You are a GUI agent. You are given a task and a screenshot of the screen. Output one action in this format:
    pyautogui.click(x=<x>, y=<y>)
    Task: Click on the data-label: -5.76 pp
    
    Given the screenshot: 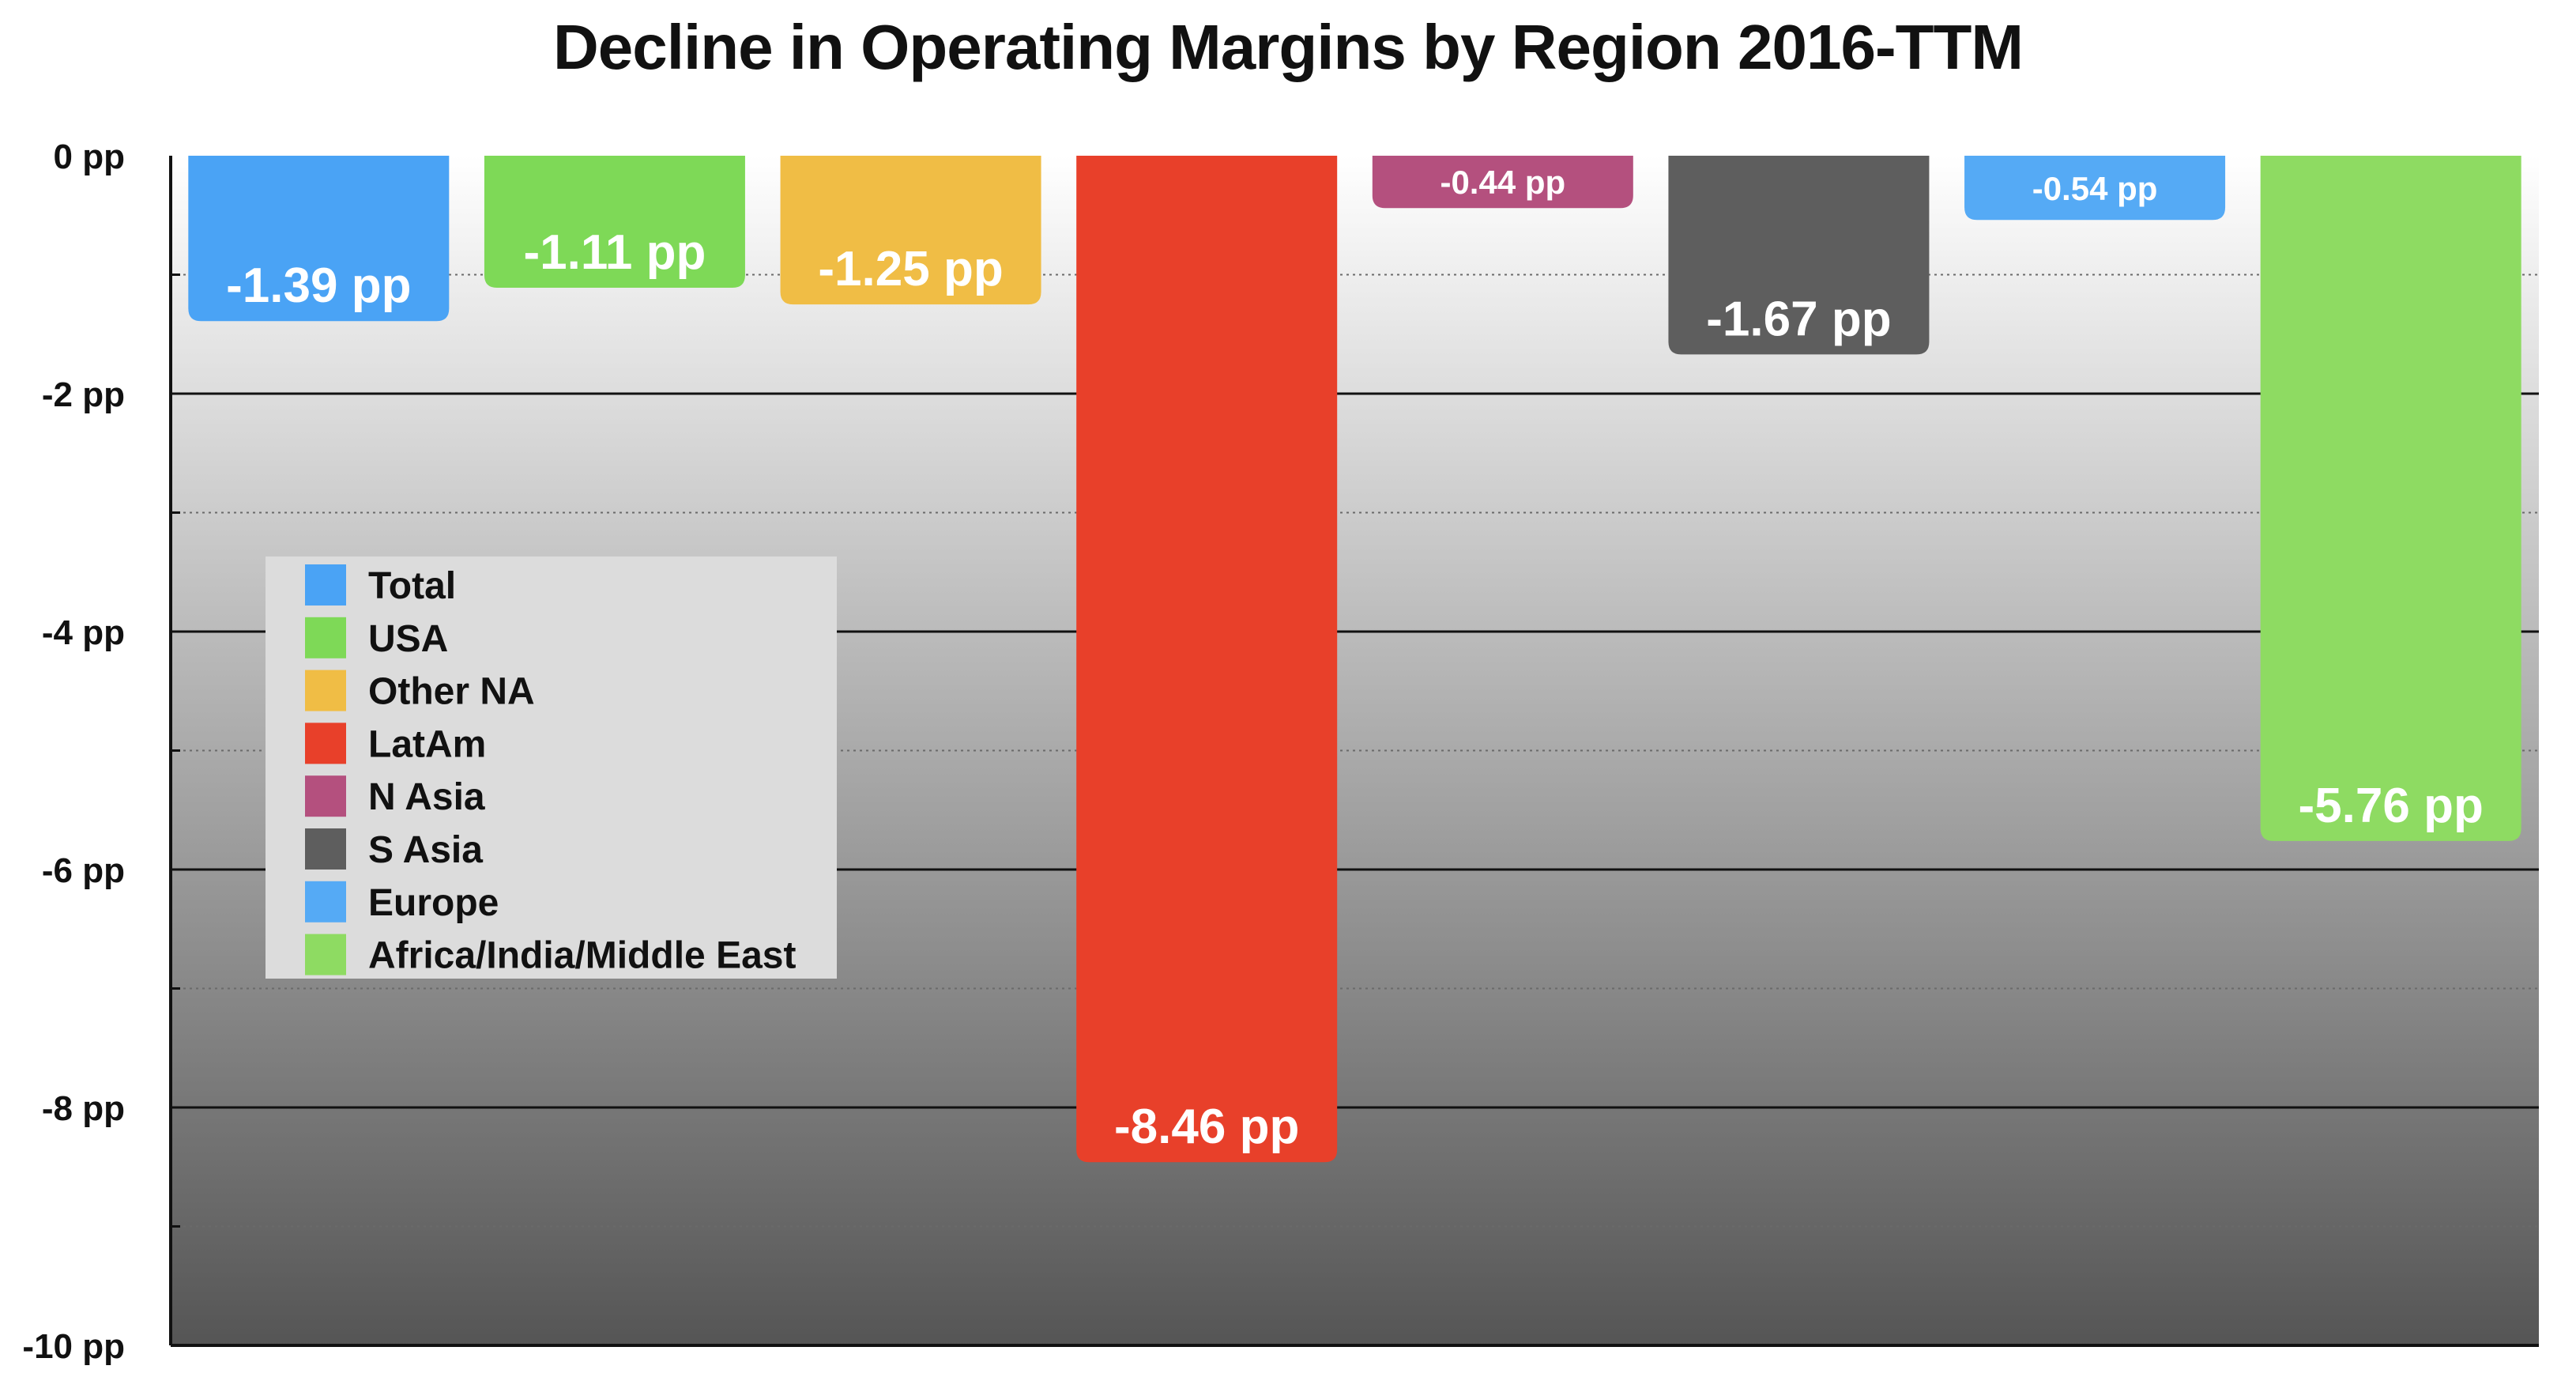 What is the action you would take?
    pyautogui.click(x=2391, y=806)
    